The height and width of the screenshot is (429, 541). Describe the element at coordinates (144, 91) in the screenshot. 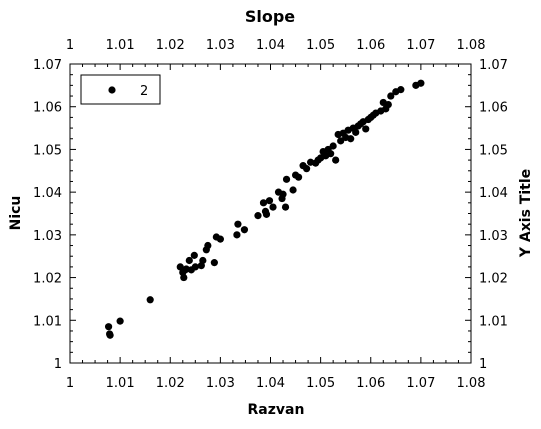

I see `legend-label: 2` at that location.